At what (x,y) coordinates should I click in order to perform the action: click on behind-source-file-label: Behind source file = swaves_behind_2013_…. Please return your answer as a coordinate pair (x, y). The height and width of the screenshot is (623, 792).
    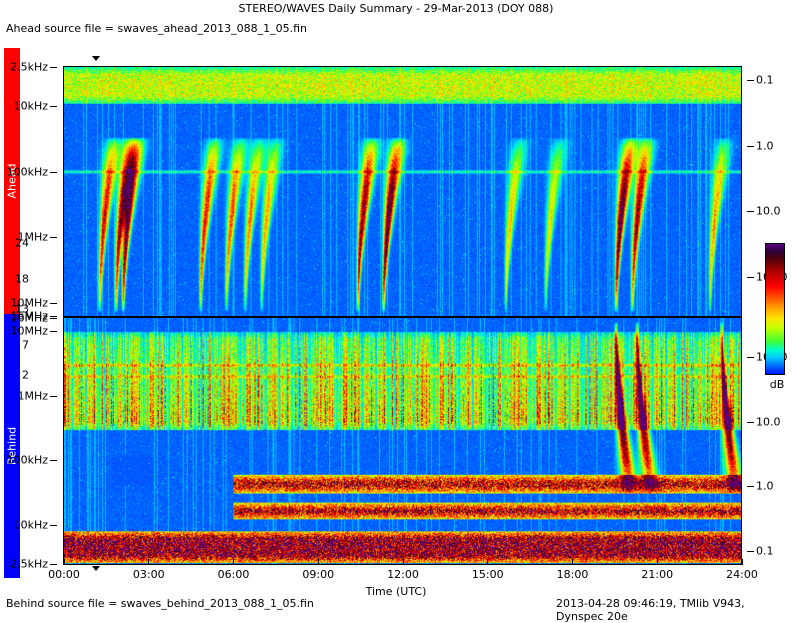
    Looking at the image, I should click on (160, 603).